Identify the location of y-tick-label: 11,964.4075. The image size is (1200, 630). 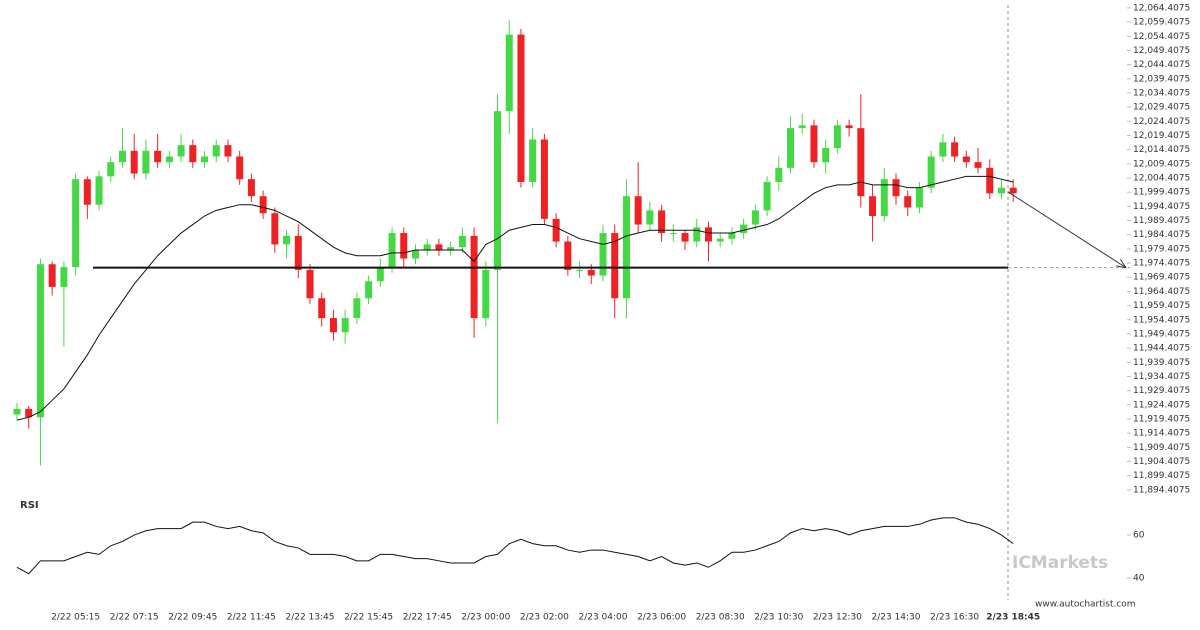
(1161, 292).